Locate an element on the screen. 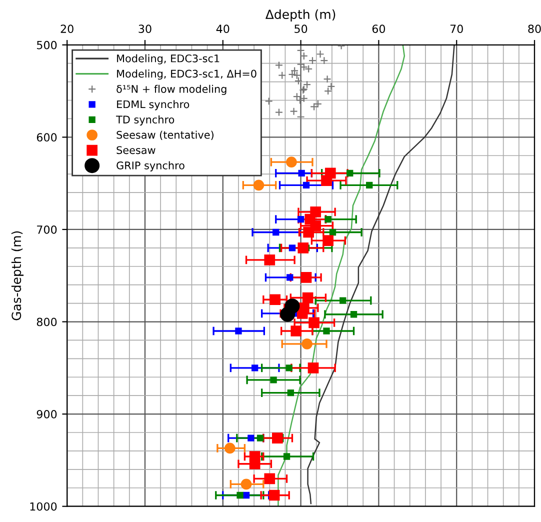  x-tick-label: 60 is located at coordinates (379, 29).